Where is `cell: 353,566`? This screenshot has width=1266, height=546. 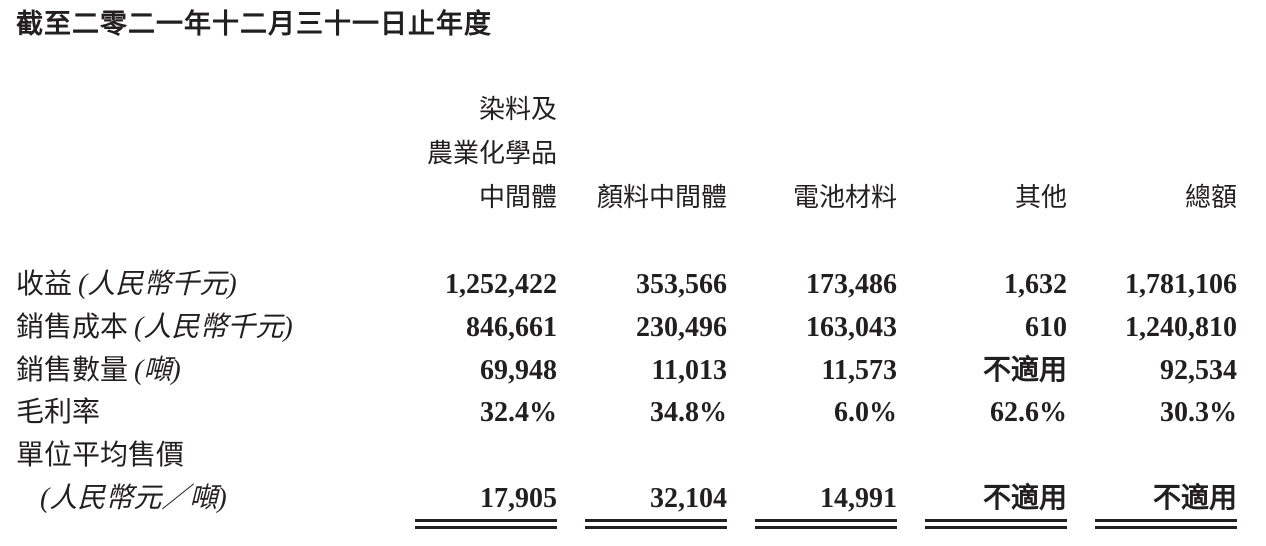
cell: 353,566 is located at coordinates (681, 284).